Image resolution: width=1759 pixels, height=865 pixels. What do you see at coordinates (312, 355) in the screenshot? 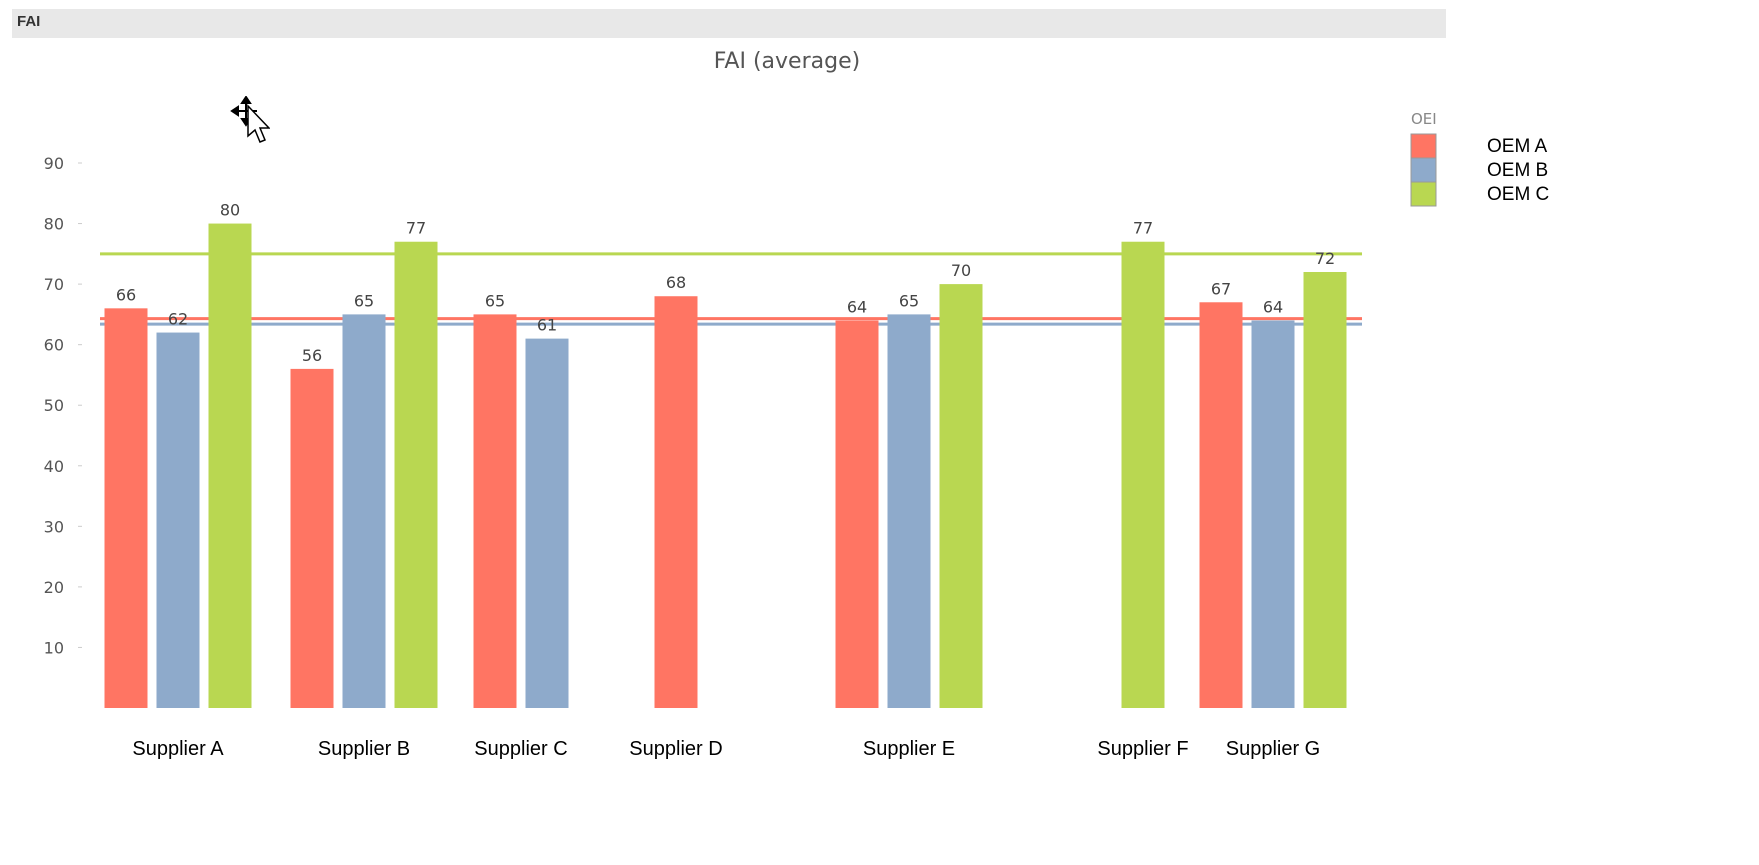
I see `data-label: 56` at bounding box center [312, 355].